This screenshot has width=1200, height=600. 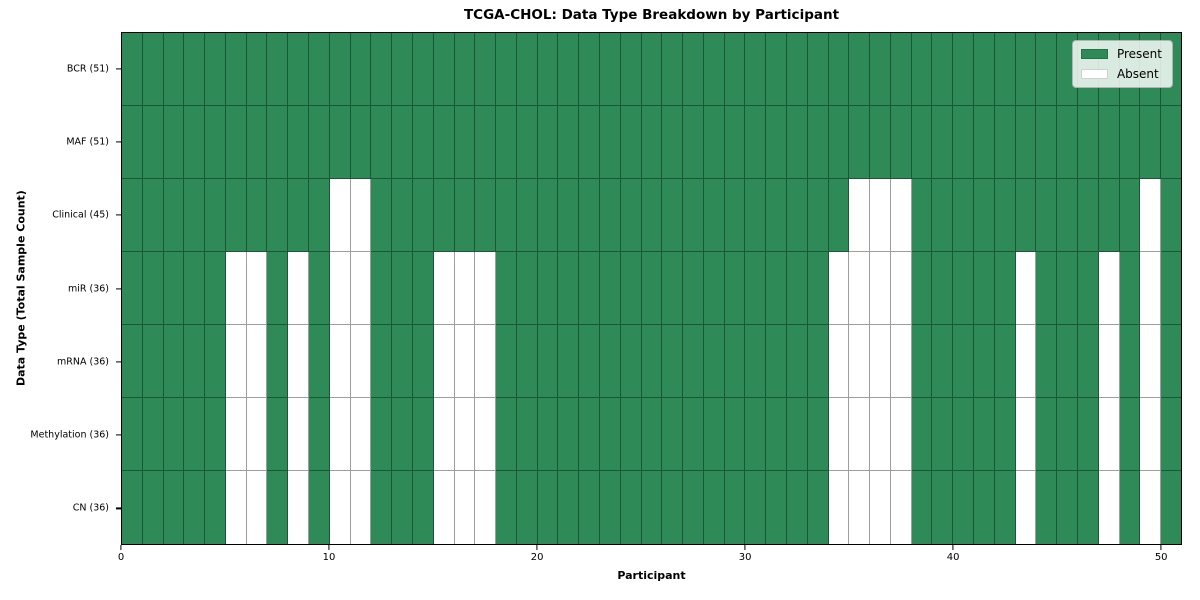 I want to click on x-tick-mark, so click(x=537, y=547).